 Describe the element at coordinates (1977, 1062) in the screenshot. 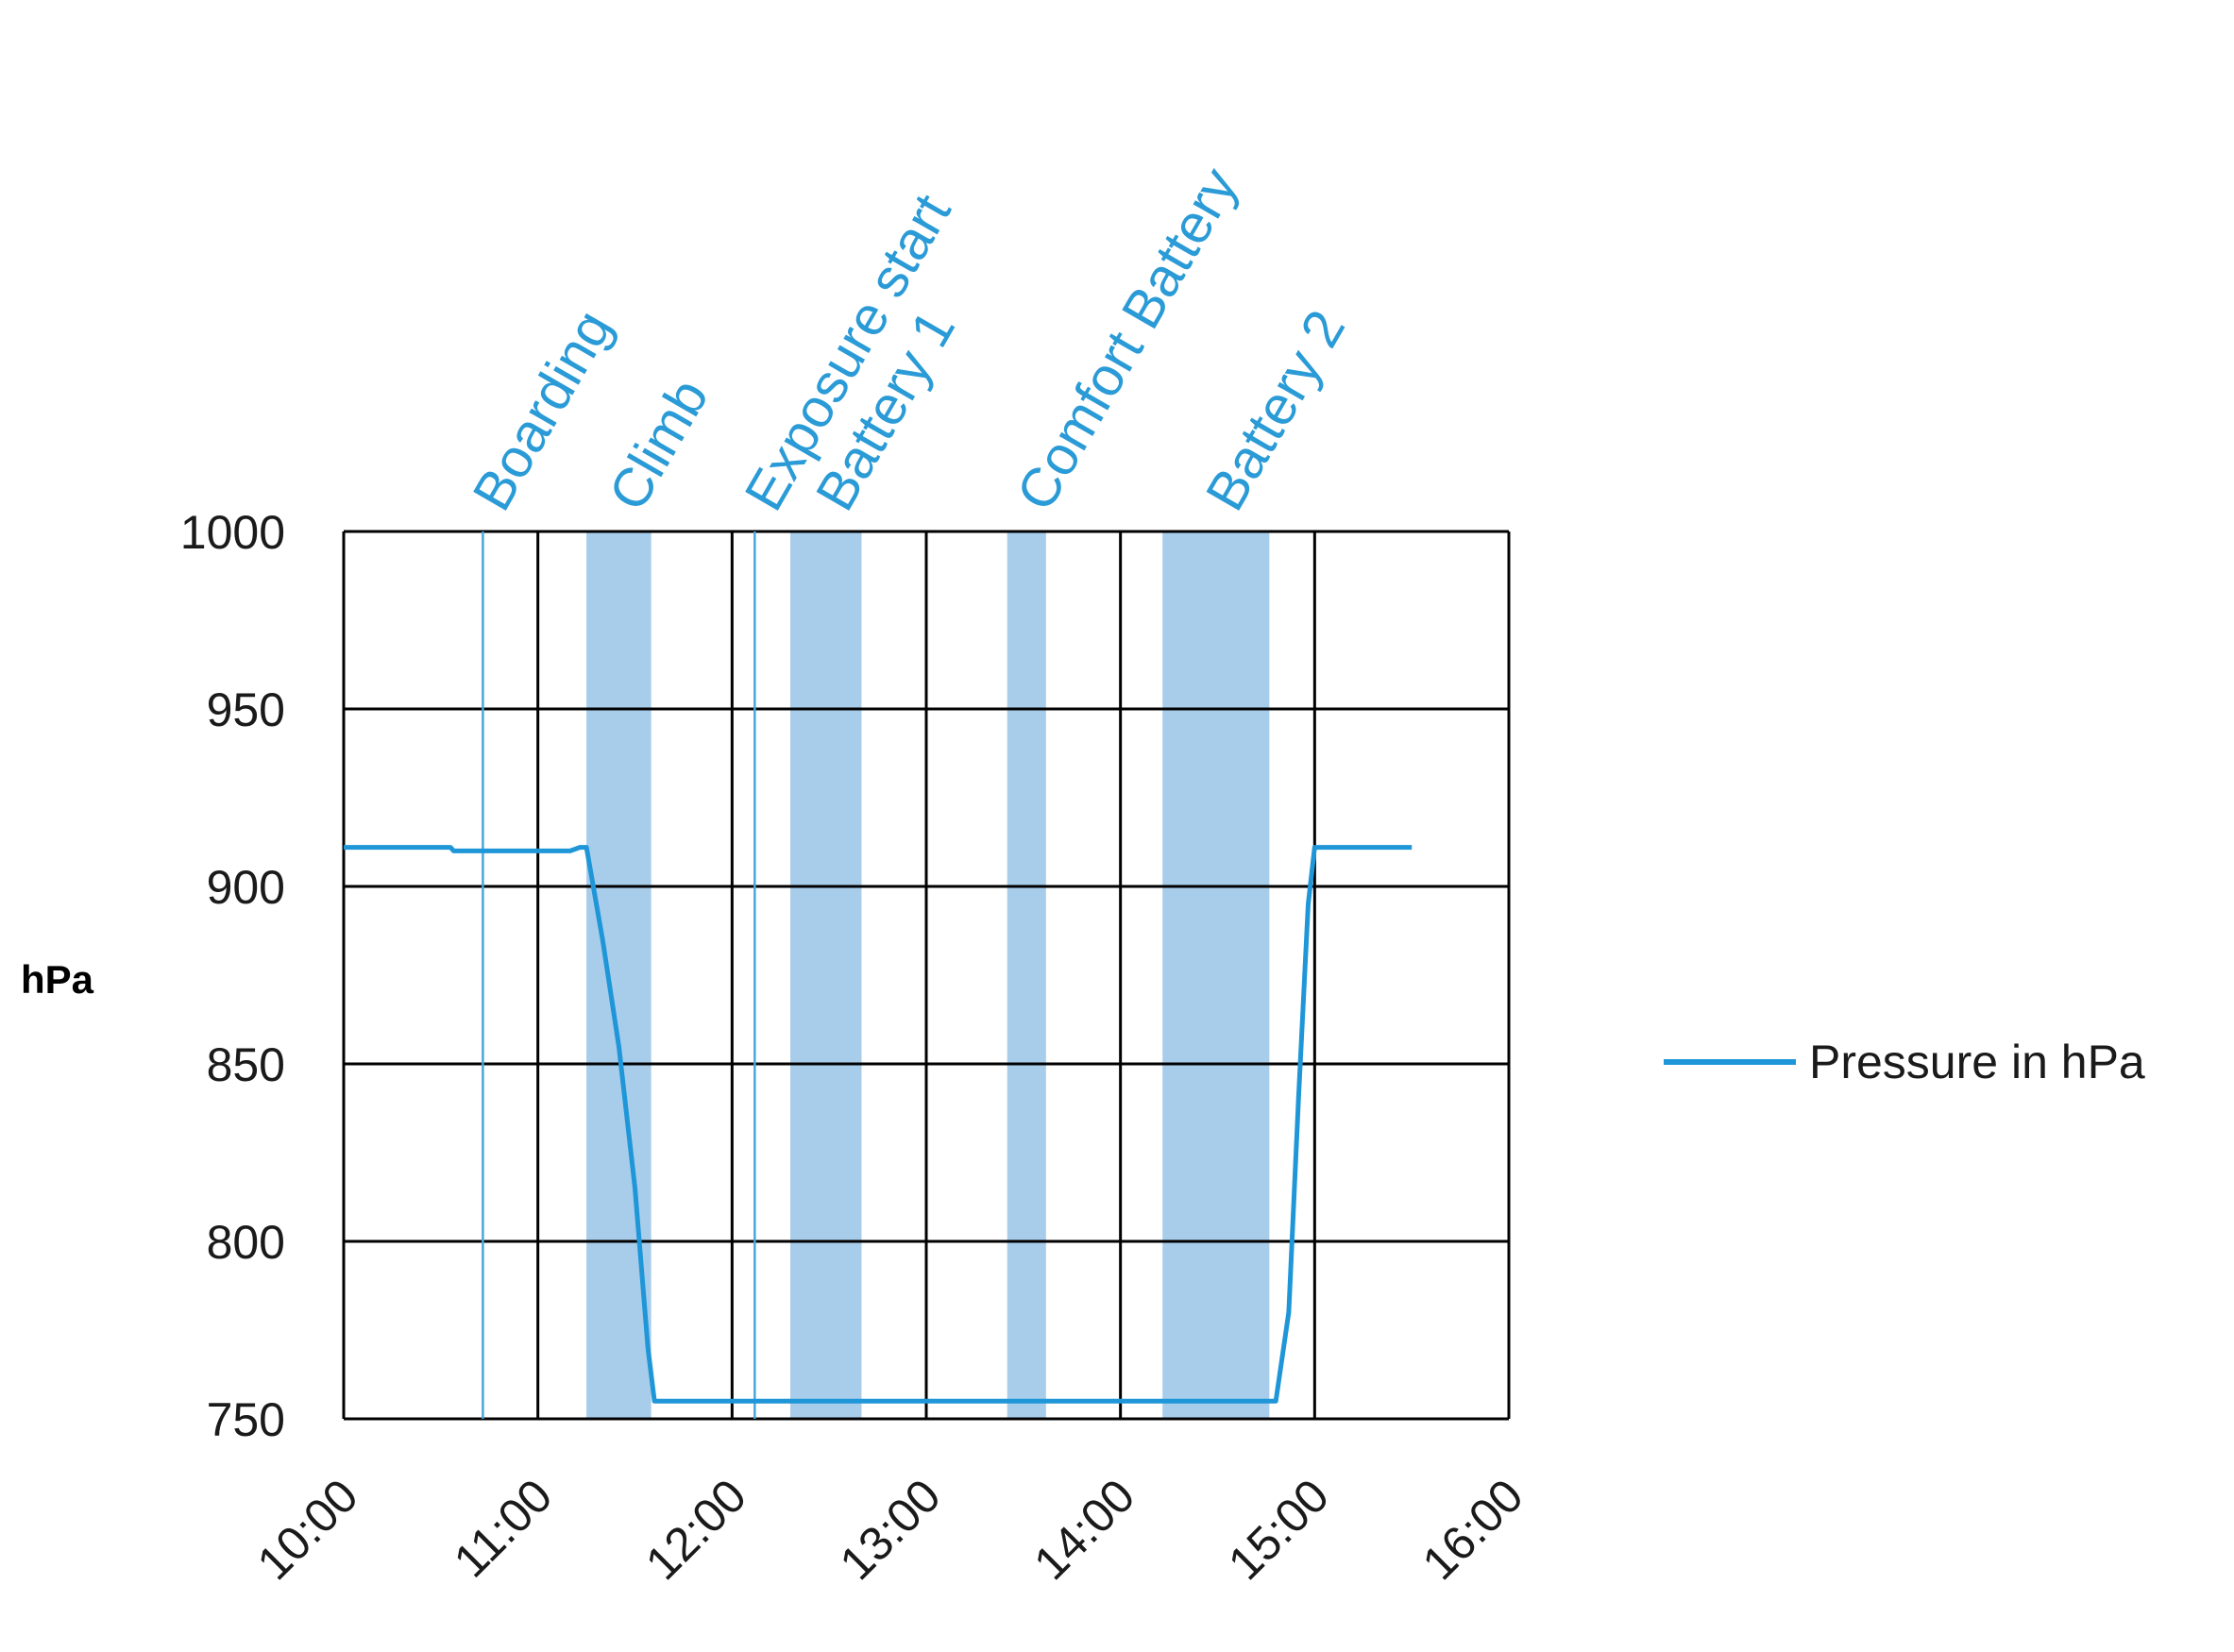

I see `legend-label: Pressure in hPa` at that location.